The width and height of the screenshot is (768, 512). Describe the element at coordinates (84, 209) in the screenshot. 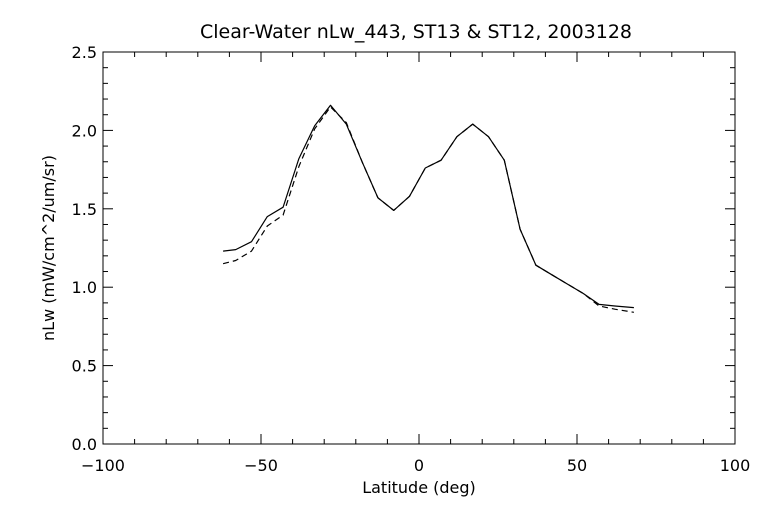

I see `y-tick-label: 1.5` at that location.